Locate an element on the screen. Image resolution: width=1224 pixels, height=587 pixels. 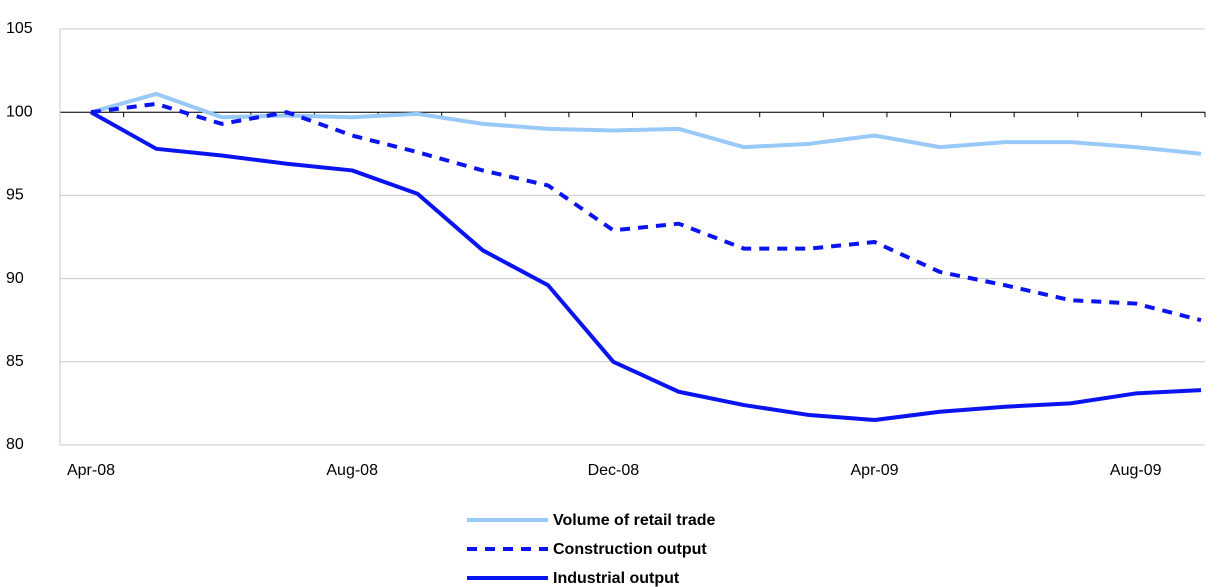
y-tick-label: 80 is located at coordinates (15, 444).